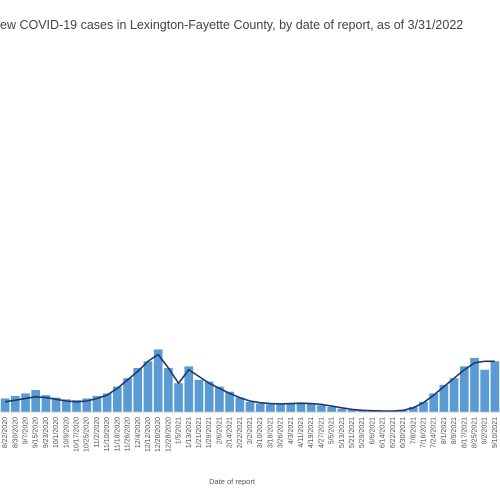 The height and width of the screenshot is (500, 500). Describe the element at coordinates (249, 382) in the screenshot. I see `moving-average-line` at that location.